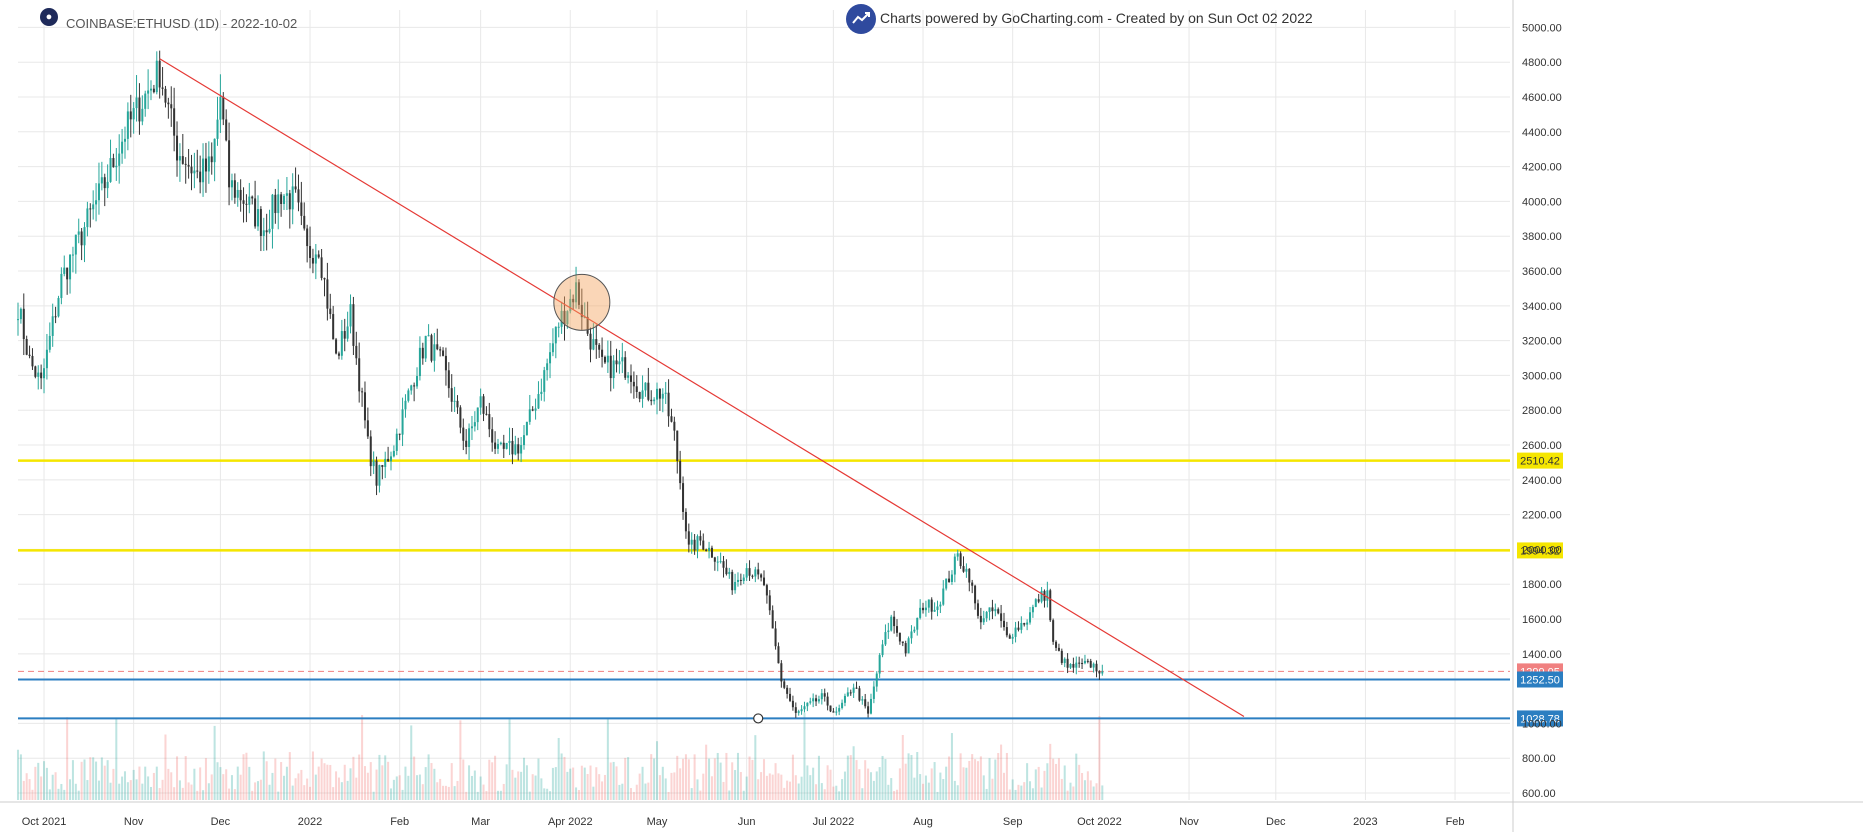 This screenshot has height=832, width=1863. Describe the element at coordinates (49, 17) in the screenshot. I see `gocharting-logo-icon: ●` at that location.